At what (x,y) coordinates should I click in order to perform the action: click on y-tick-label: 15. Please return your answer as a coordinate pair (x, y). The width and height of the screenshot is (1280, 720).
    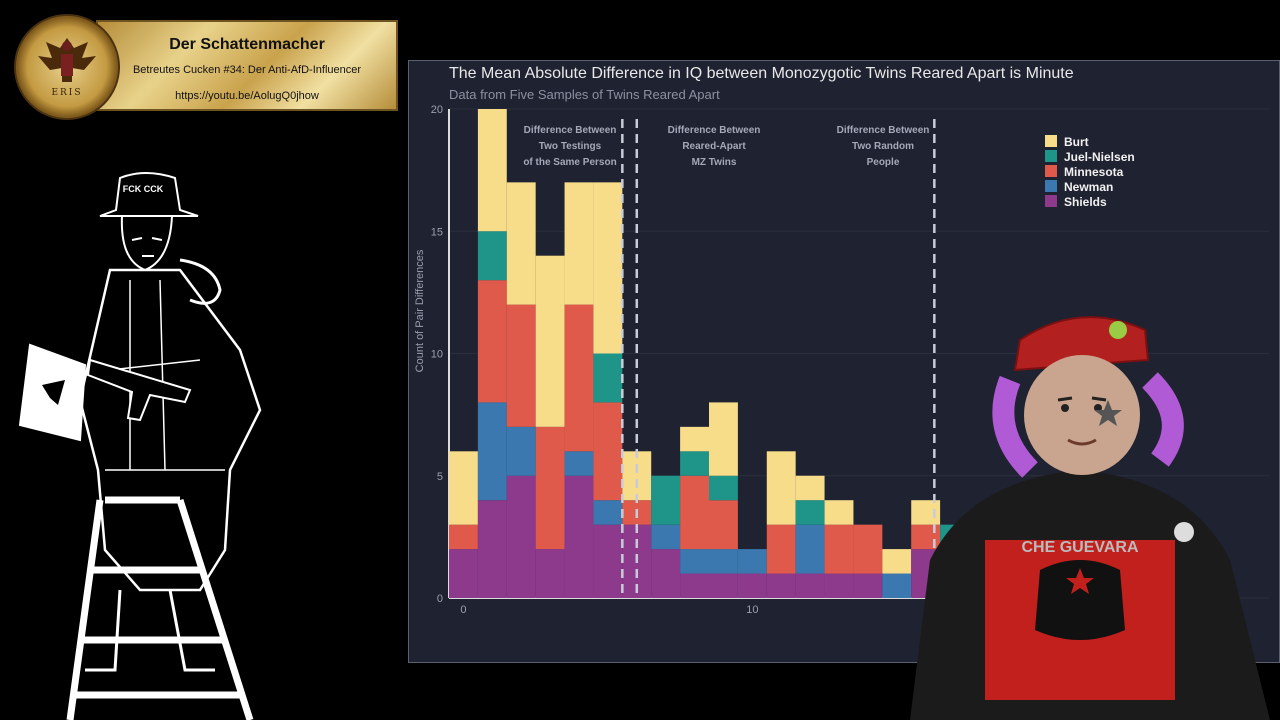
    Looking at the image, I should click on (437, 232).